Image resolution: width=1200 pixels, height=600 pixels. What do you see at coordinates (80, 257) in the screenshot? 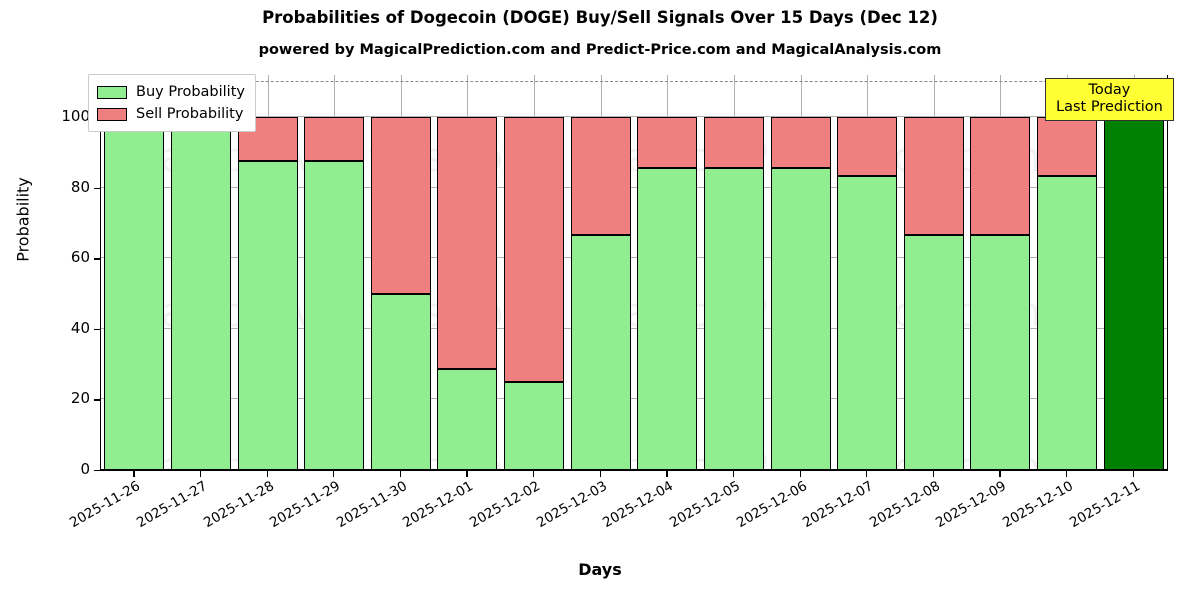
I see `y-tick-label: 60` at bounding box center [80, 257].